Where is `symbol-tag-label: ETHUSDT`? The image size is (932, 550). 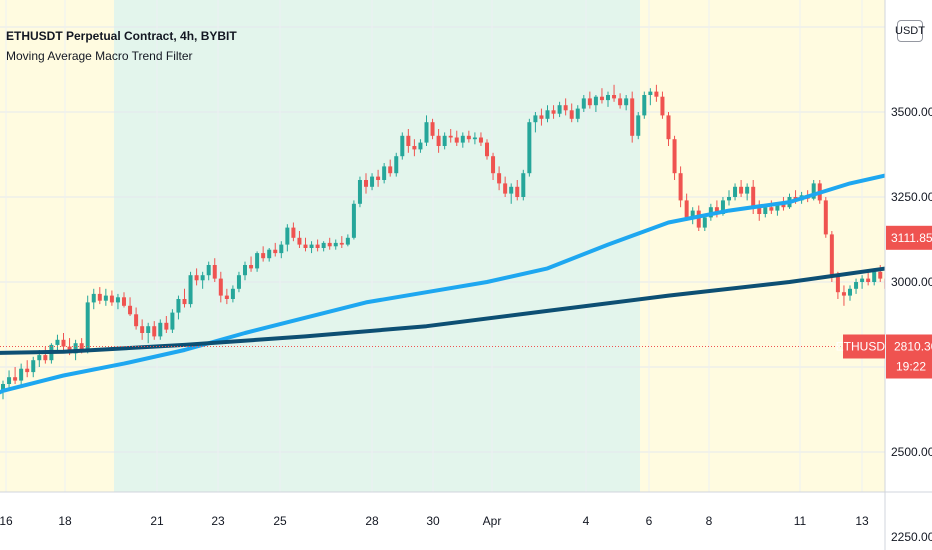
symbol-tag-label: ETHUSDT is located at coordinates (864, 346).